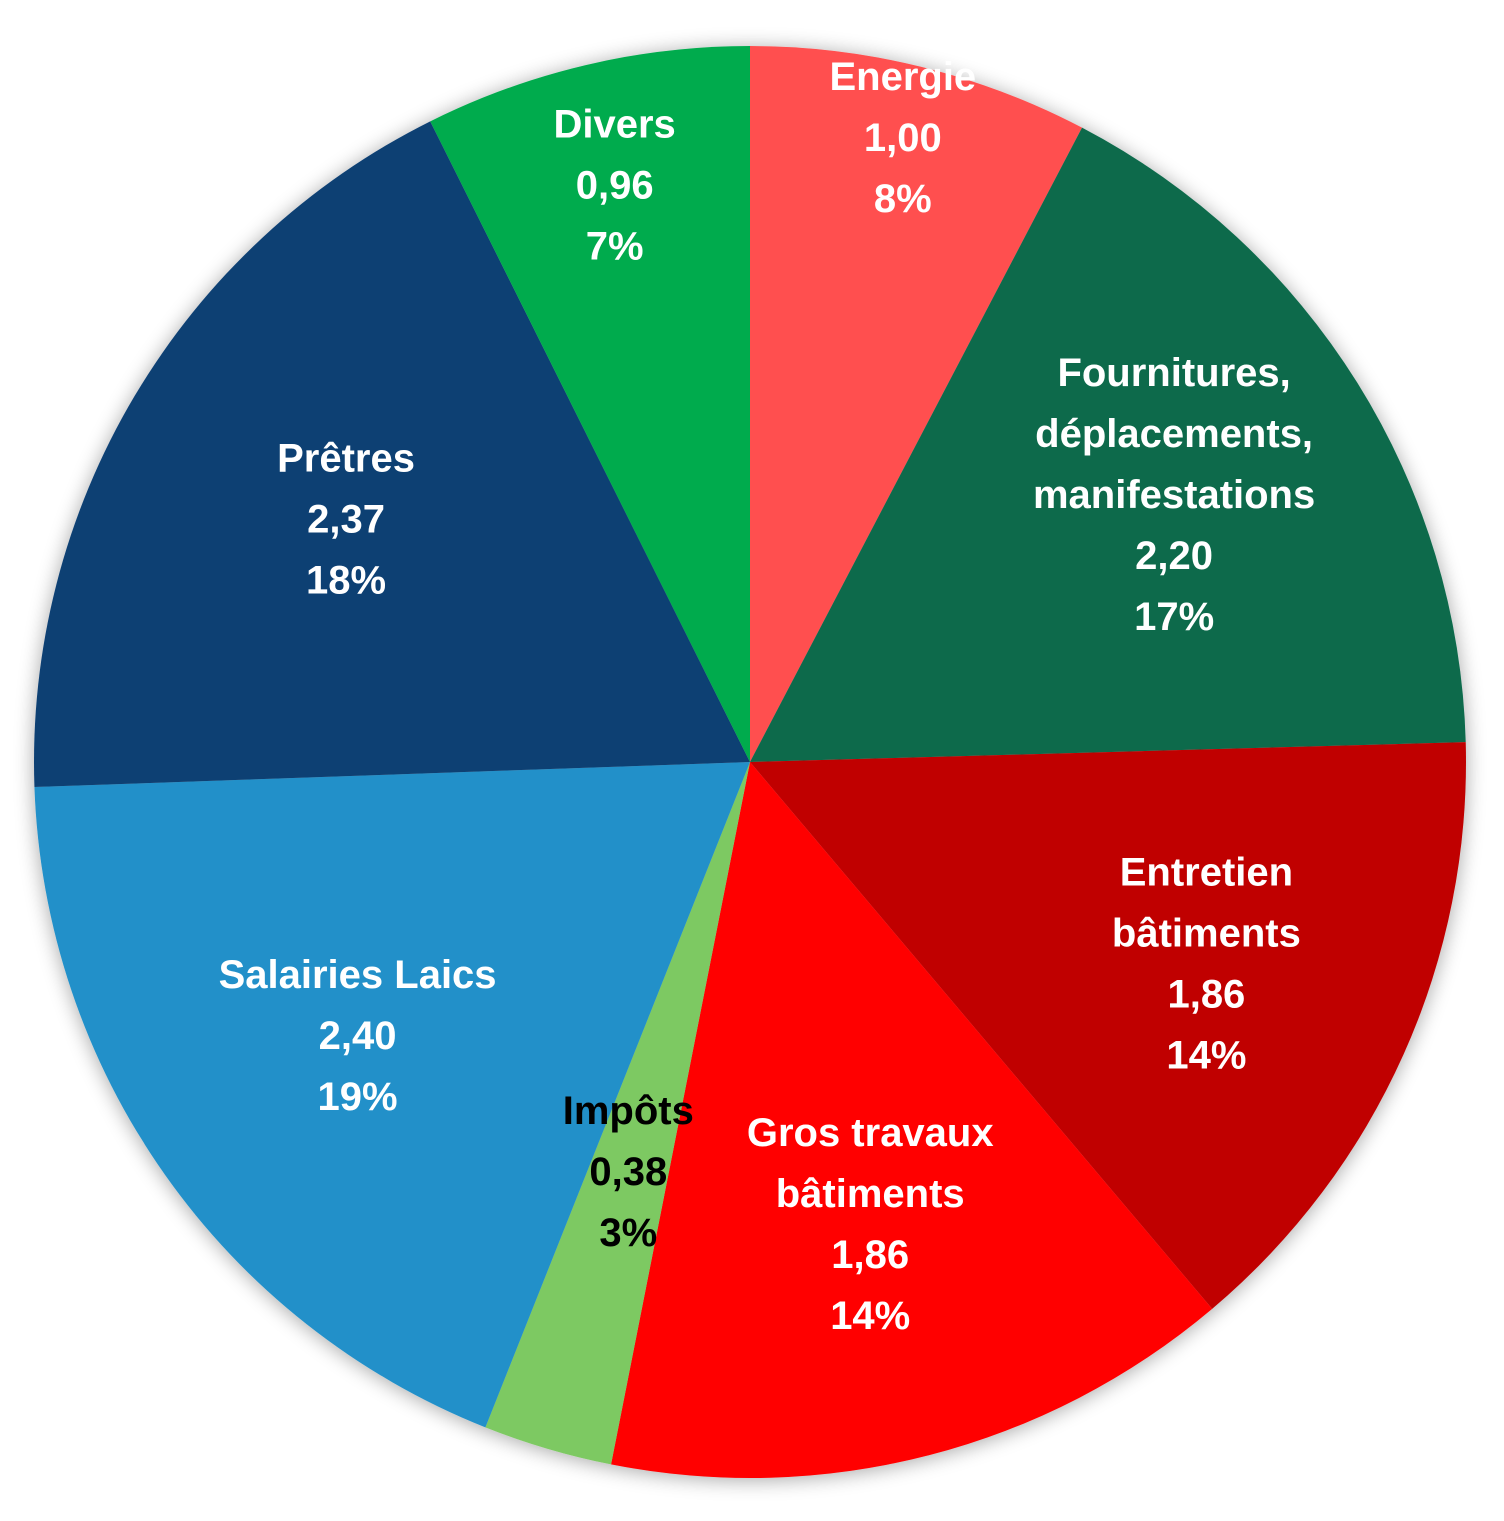  I want to click on pie-slice-label-6: Prêtres 2,37 18%, so click(346, 519).